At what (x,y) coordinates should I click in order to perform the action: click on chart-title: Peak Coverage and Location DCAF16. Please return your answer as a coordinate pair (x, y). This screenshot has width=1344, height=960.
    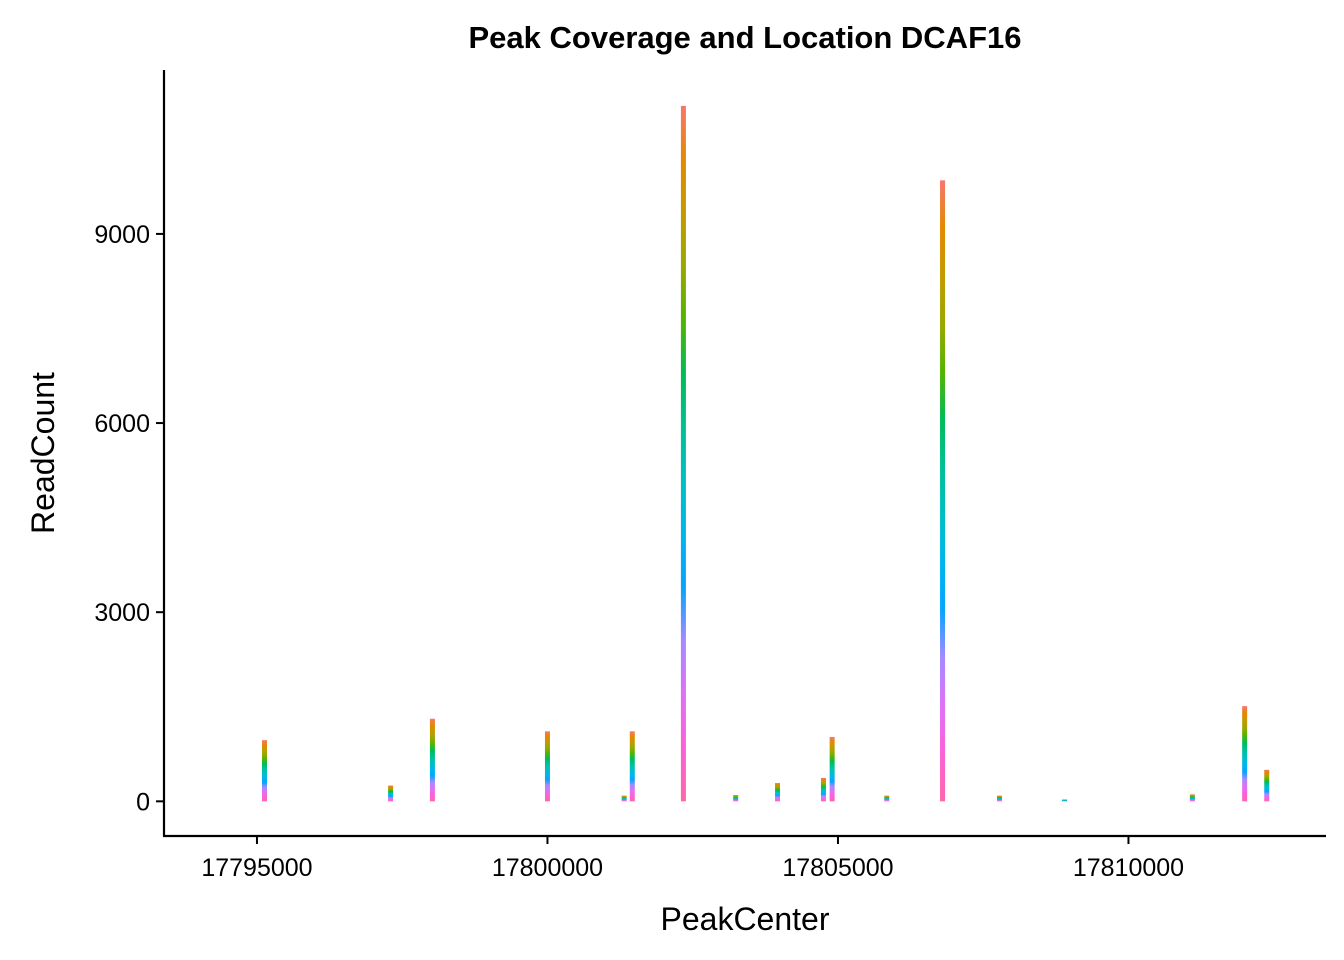
    Looking at the image, I should click on (745, 37).